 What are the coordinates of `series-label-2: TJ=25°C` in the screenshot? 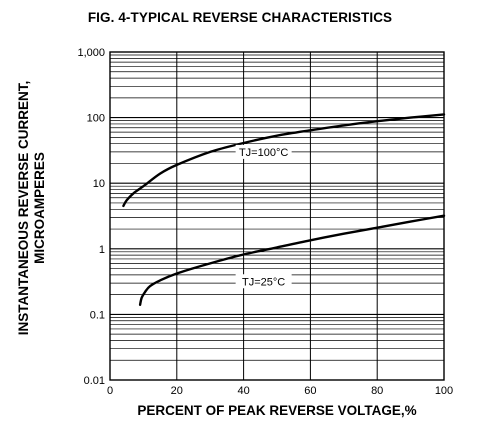 It's located at (263, 282).